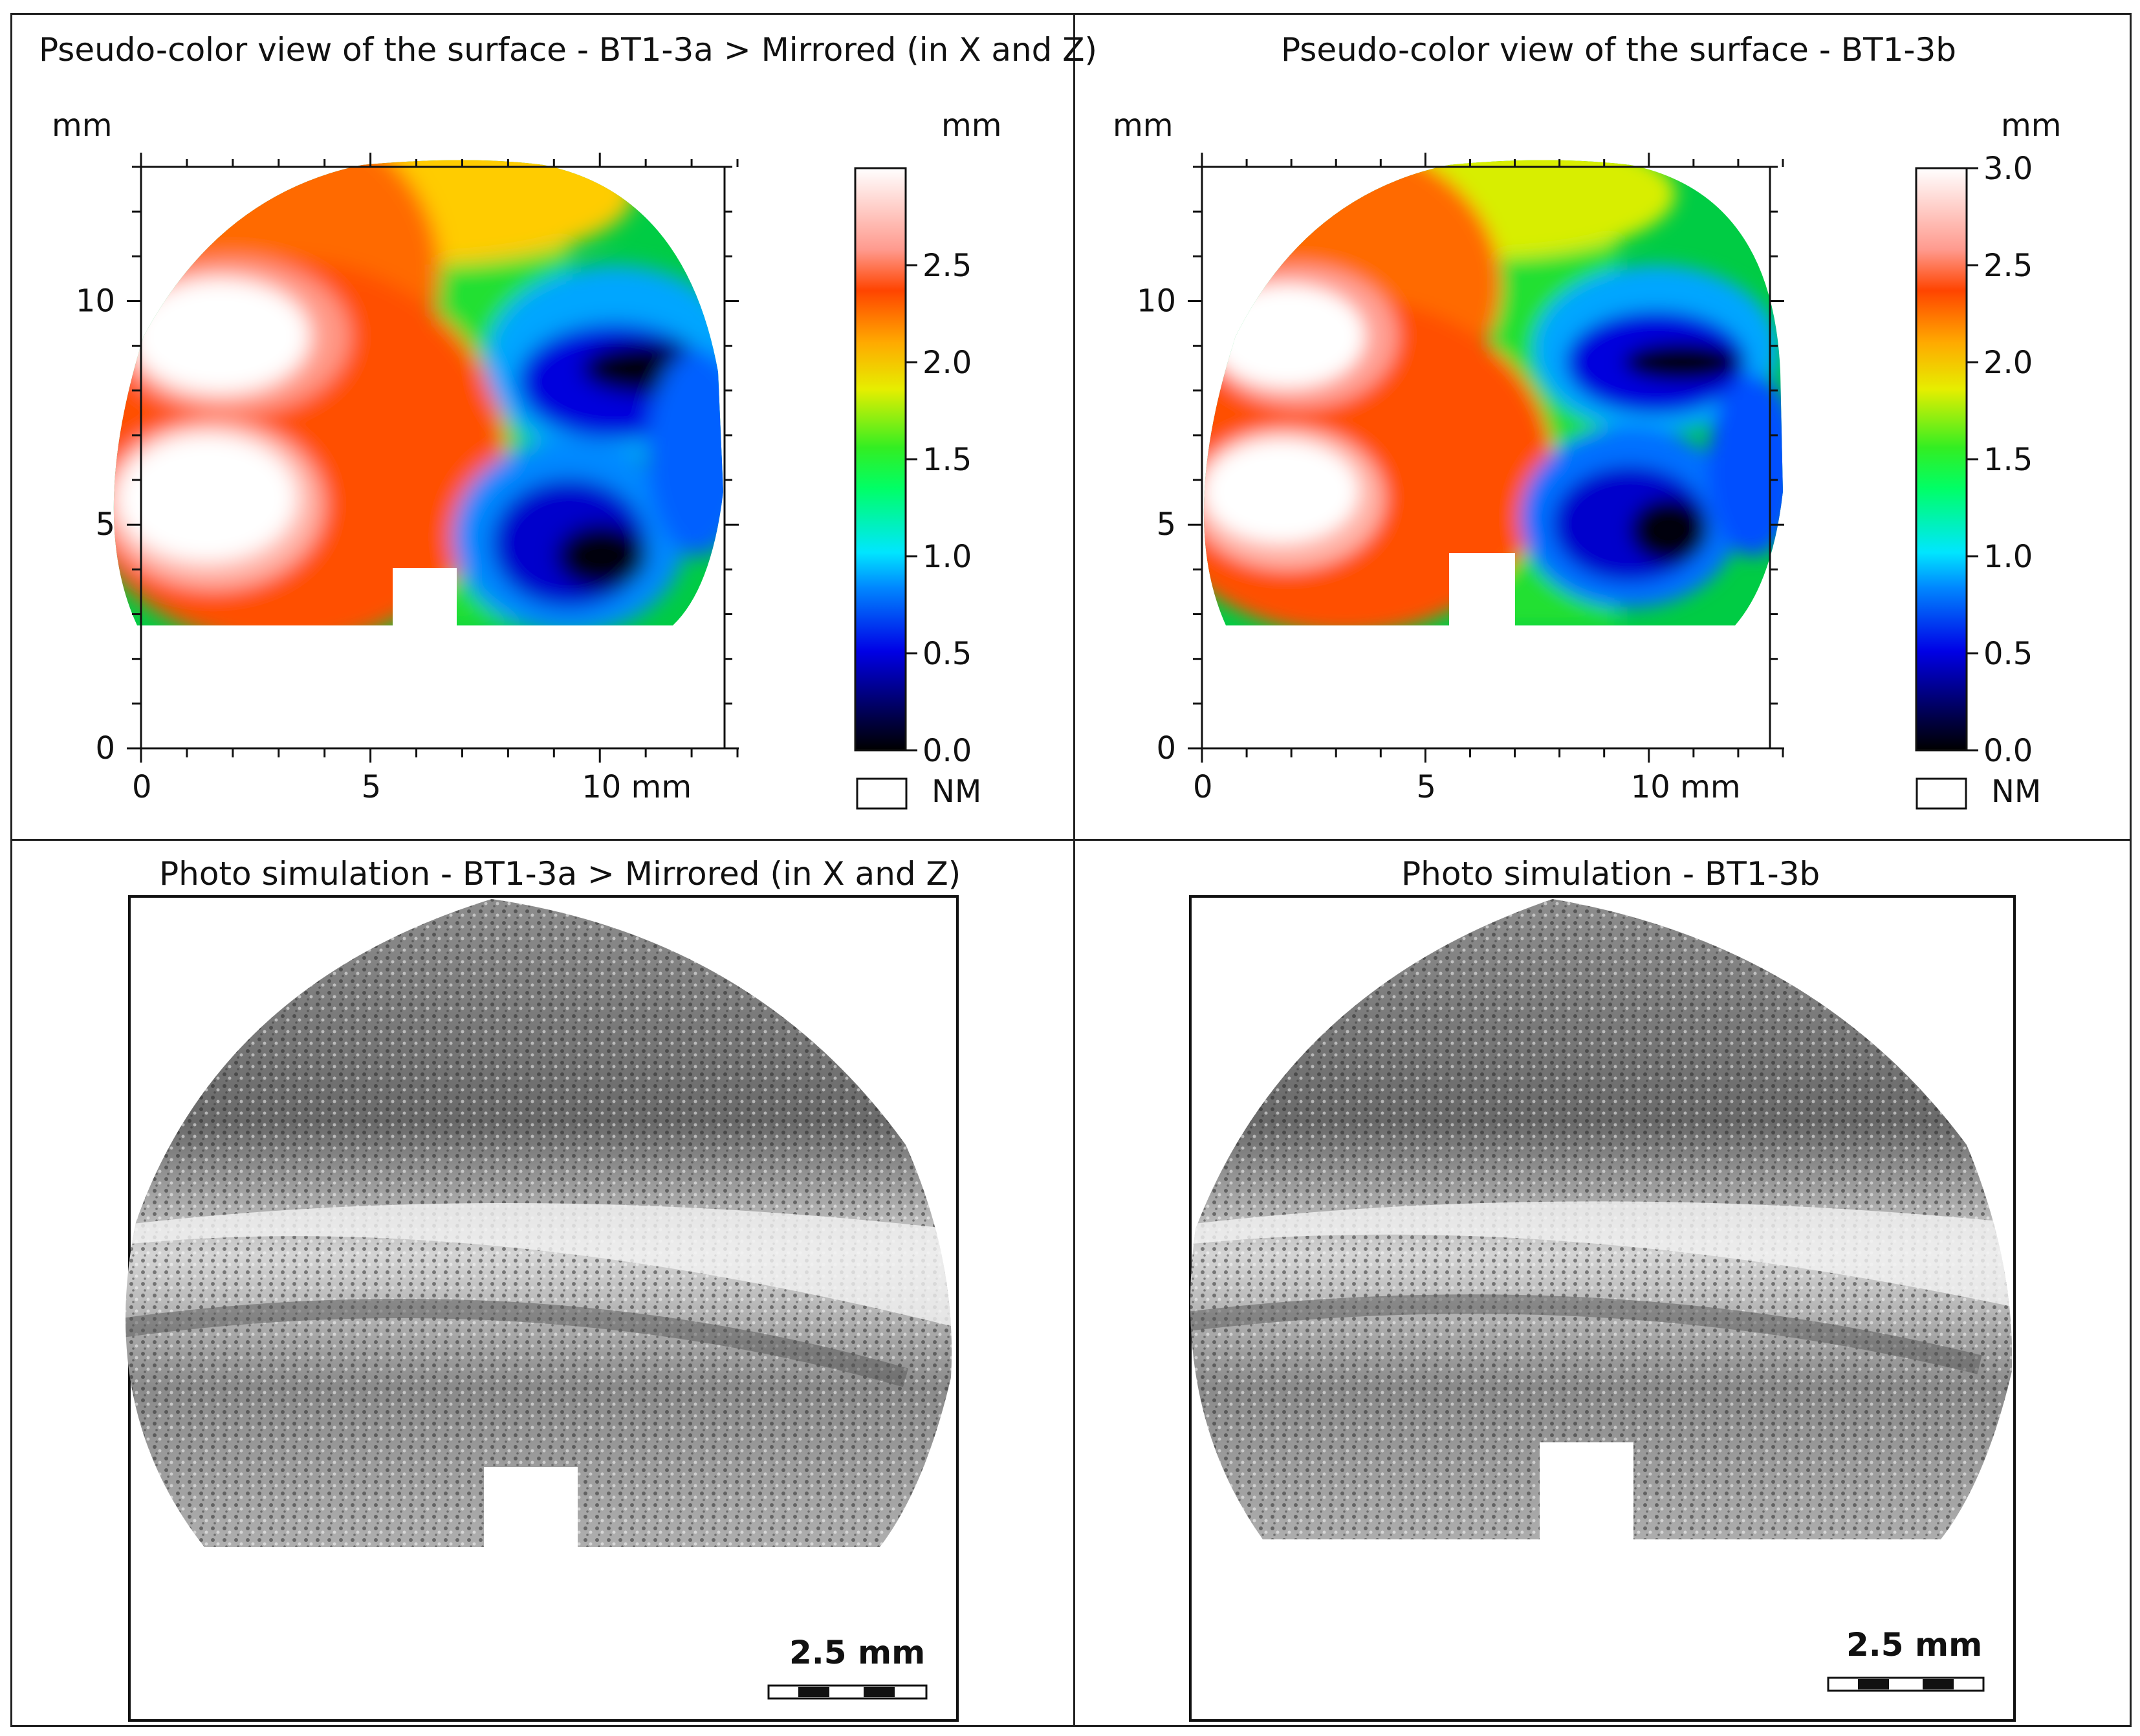 This screenshot has height=1736, width=2140. I want to click on scale-bar-a, so click(847, 1692).